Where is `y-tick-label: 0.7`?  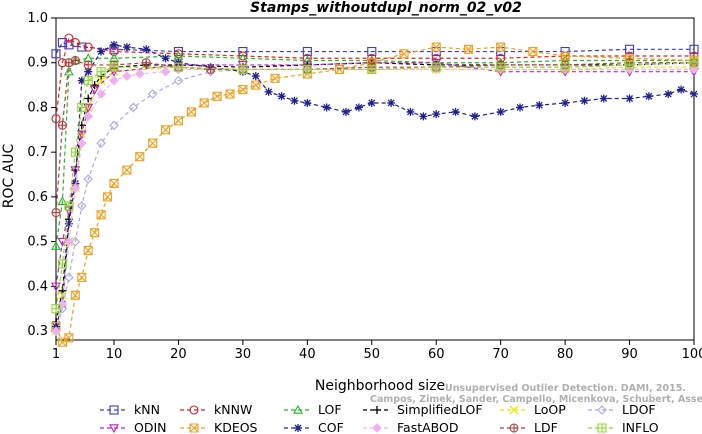
y-tick-label: 0.7 is located at coordinates (37, 152).